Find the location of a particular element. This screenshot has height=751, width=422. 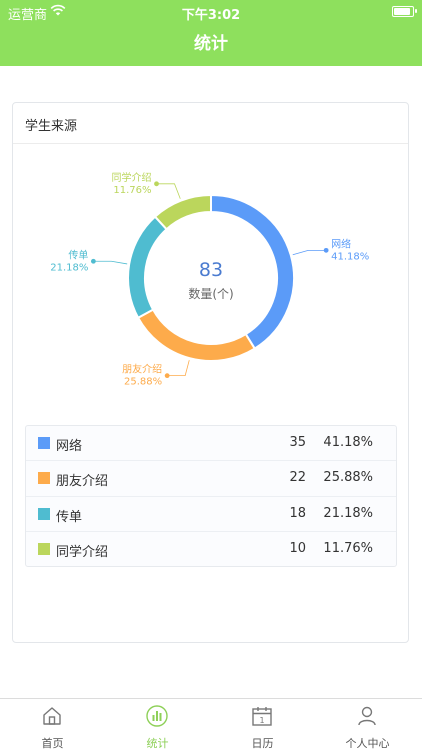

home-icon is located at coordinates (52, 716).